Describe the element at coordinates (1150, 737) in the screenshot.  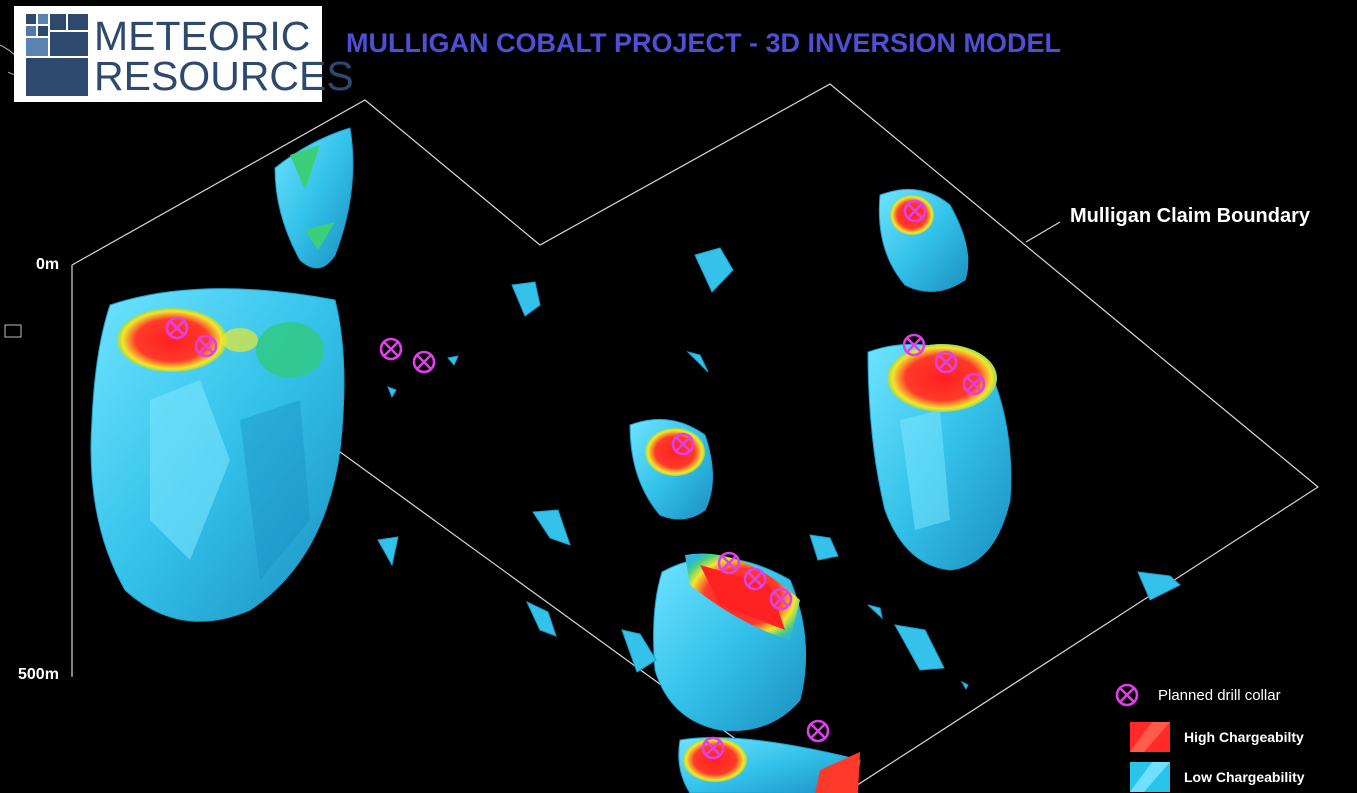
I see `high-chargeability-swatch` at that location.